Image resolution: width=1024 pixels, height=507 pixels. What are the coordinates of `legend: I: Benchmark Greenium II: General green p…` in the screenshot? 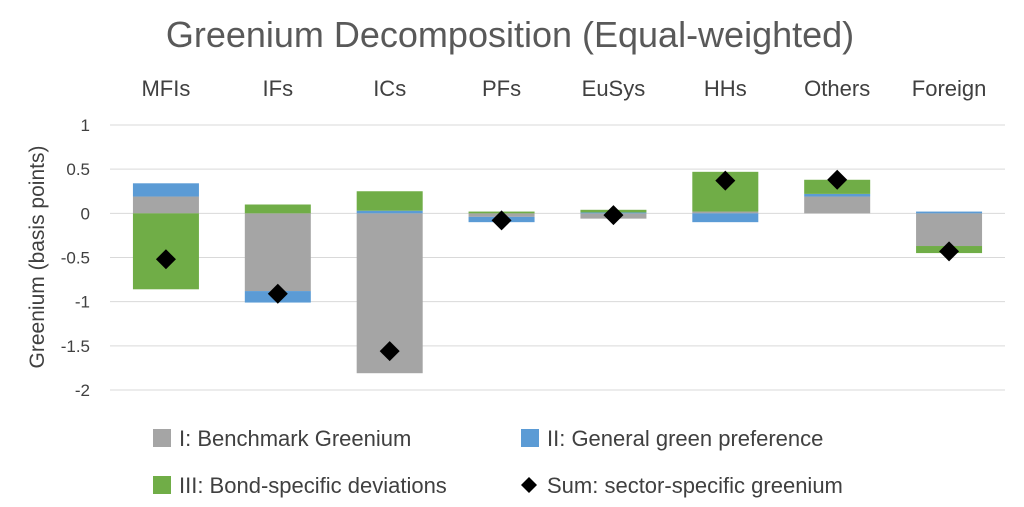 It's located at (498, 462).